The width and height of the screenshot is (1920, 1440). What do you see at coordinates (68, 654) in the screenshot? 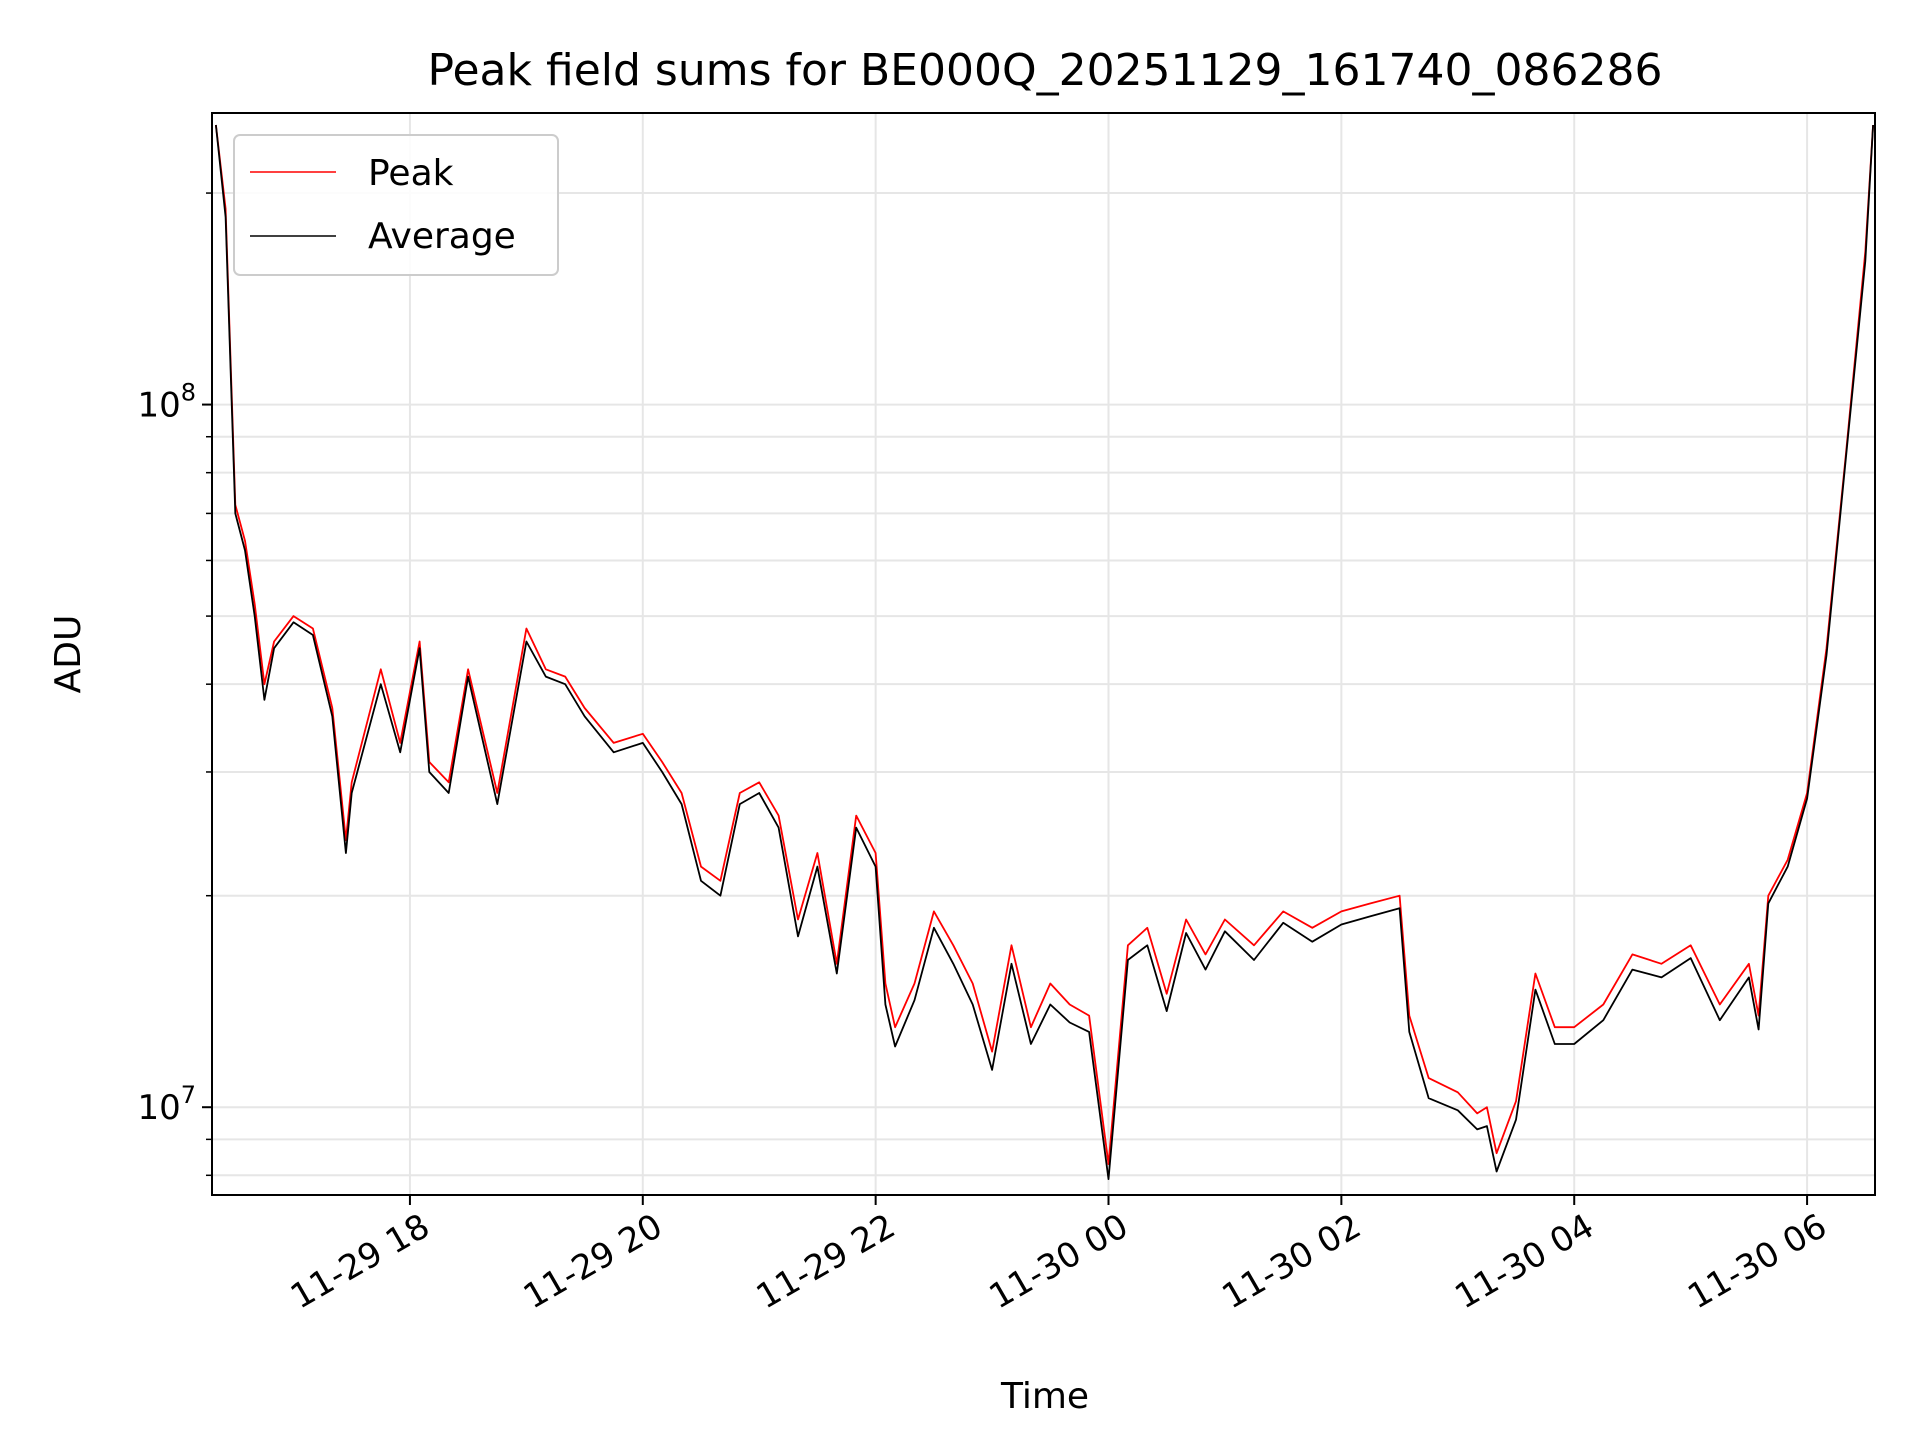
I see `y-axis-label: ADU` at bounding box center [68, 654].